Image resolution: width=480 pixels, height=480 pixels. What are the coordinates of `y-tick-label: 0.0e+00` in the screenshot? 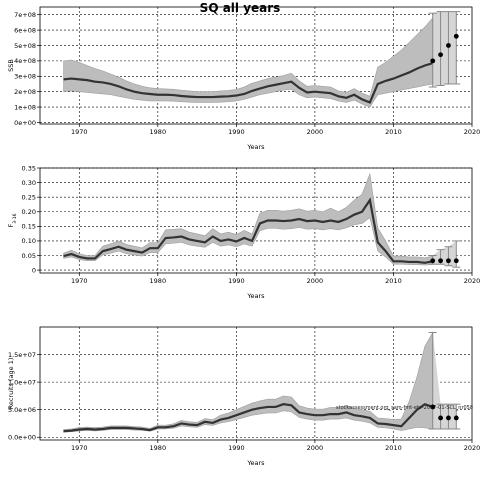 It's located at (22, 438).